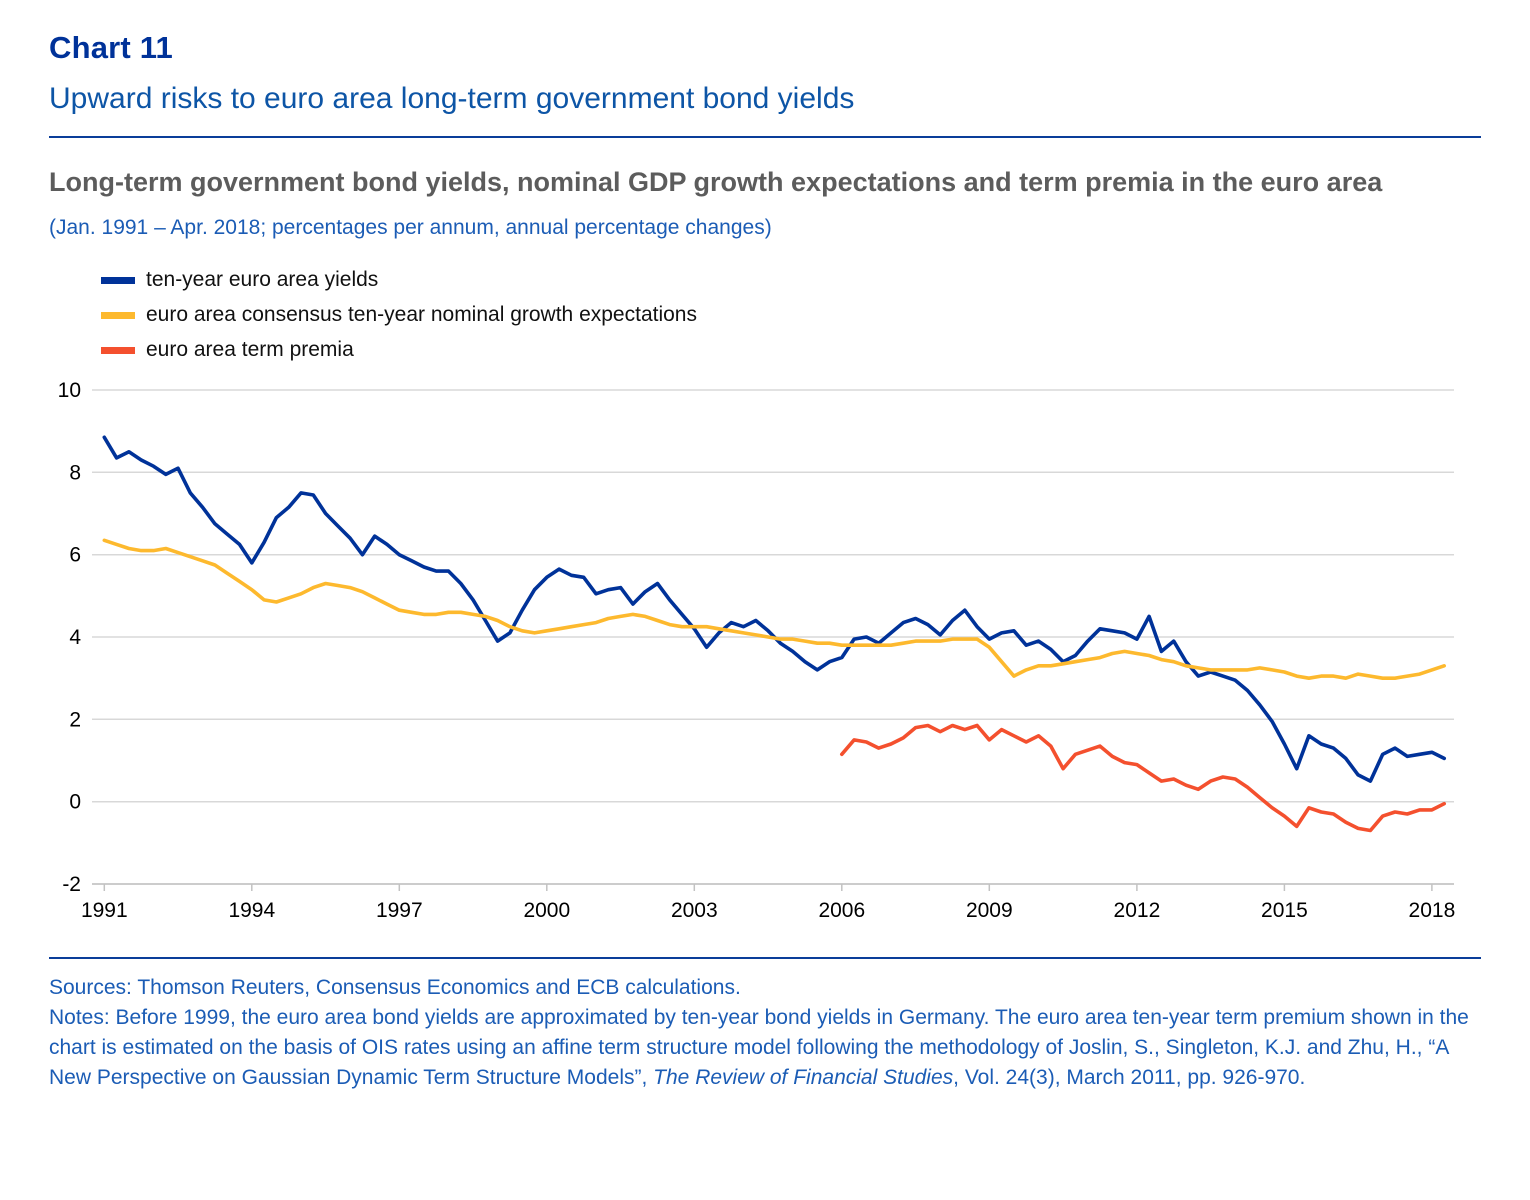 This screenshot has width=1530, height=1200. What do you see at coordinates (1432, 910) in the screenshot?
I see `svg-text: 2018` at bounding box center [1432, 910].